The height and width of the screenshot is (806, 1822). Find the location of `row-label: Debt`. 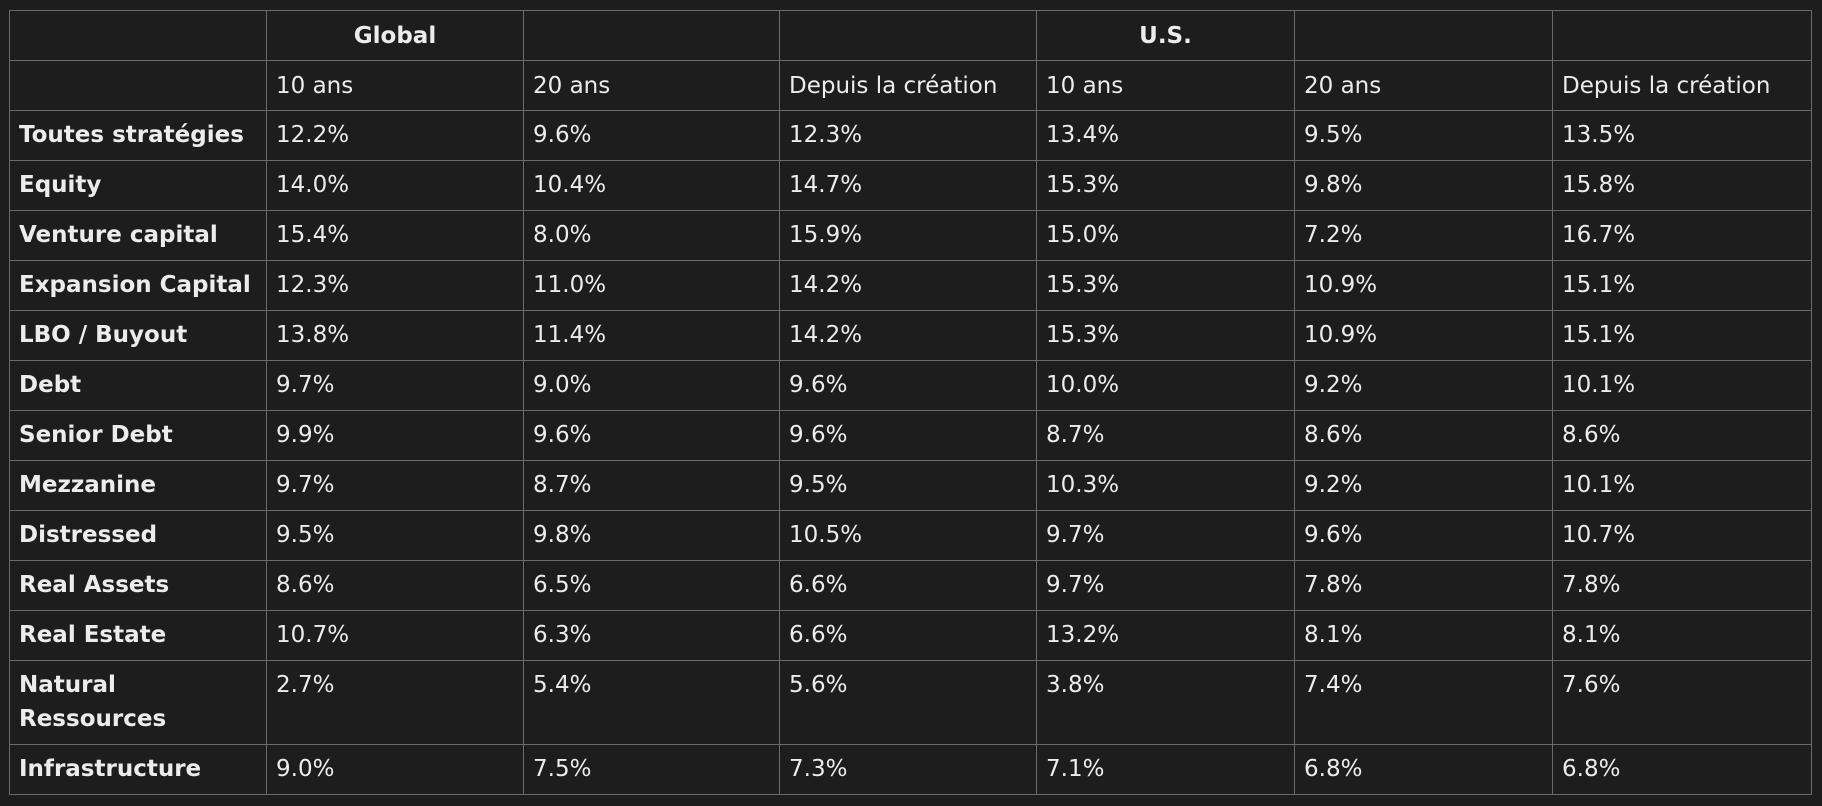

row-label: Debt is located at coordinates (138, 385).